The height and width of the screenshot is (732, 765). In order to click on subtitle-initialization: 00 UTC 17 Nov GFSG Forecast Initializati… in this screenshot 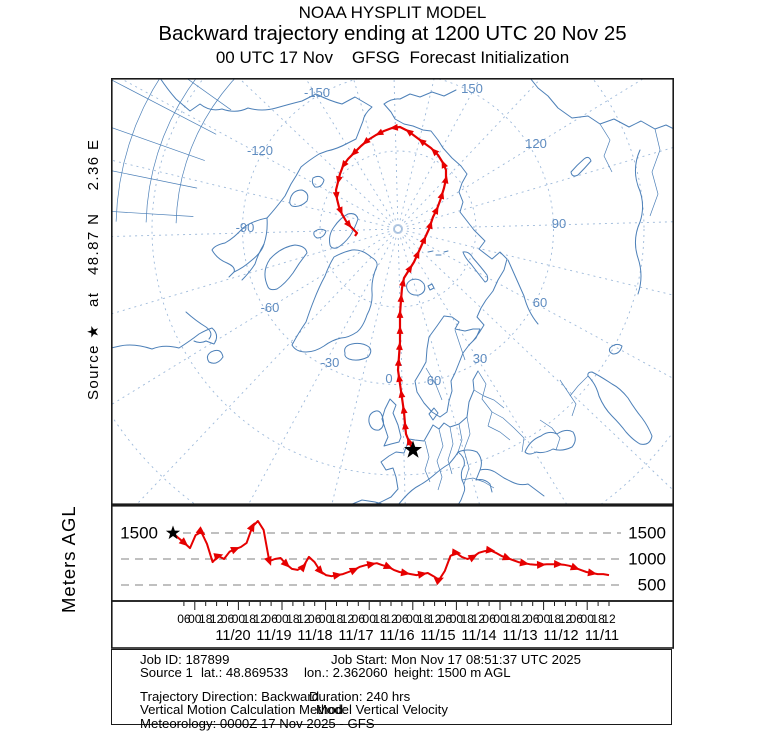, I will do `click(392, 57)`.